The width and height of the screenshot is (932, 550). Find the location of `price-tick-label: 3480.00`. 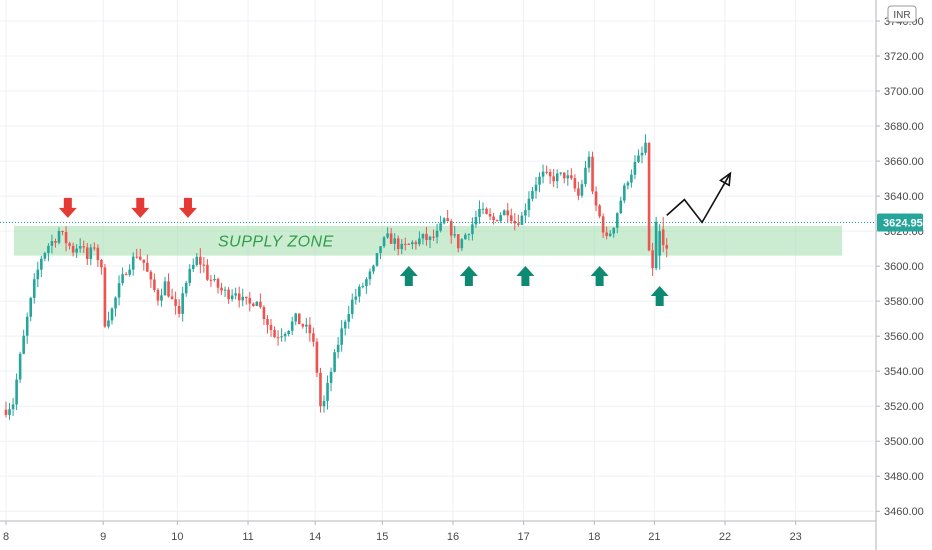

price-tick-label: 3480.00 is located at coordinates (904, 477).